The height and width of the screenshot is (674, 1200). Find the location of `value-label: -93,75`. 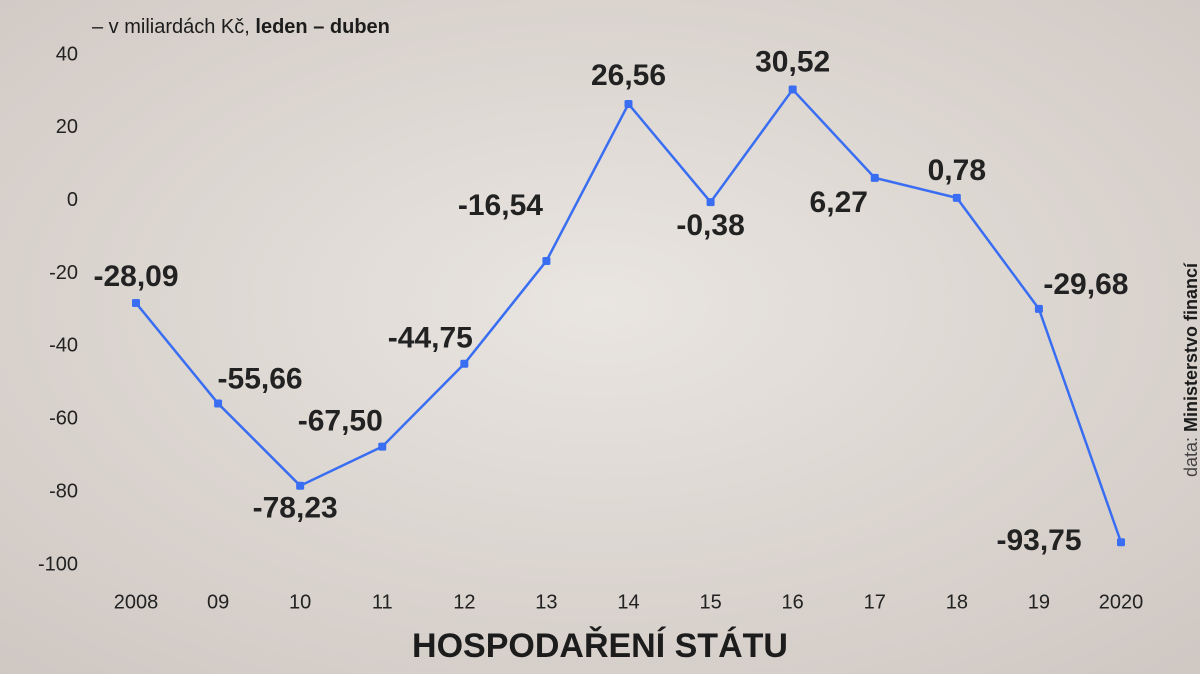

value-label: -93,75 is located at coordinates (1038, 540).